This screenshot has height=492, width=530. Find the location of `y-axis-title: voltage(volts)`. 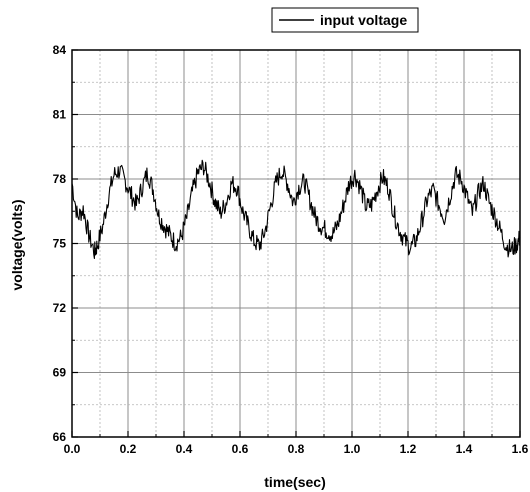

y-axis-title: voltage(volts) is located at coordinates (17, 244).